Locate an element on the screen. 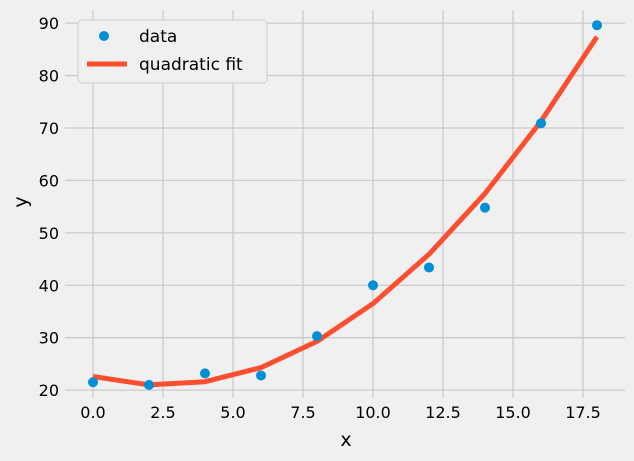  x-axis-label: x is located at coordinates (345, 440).